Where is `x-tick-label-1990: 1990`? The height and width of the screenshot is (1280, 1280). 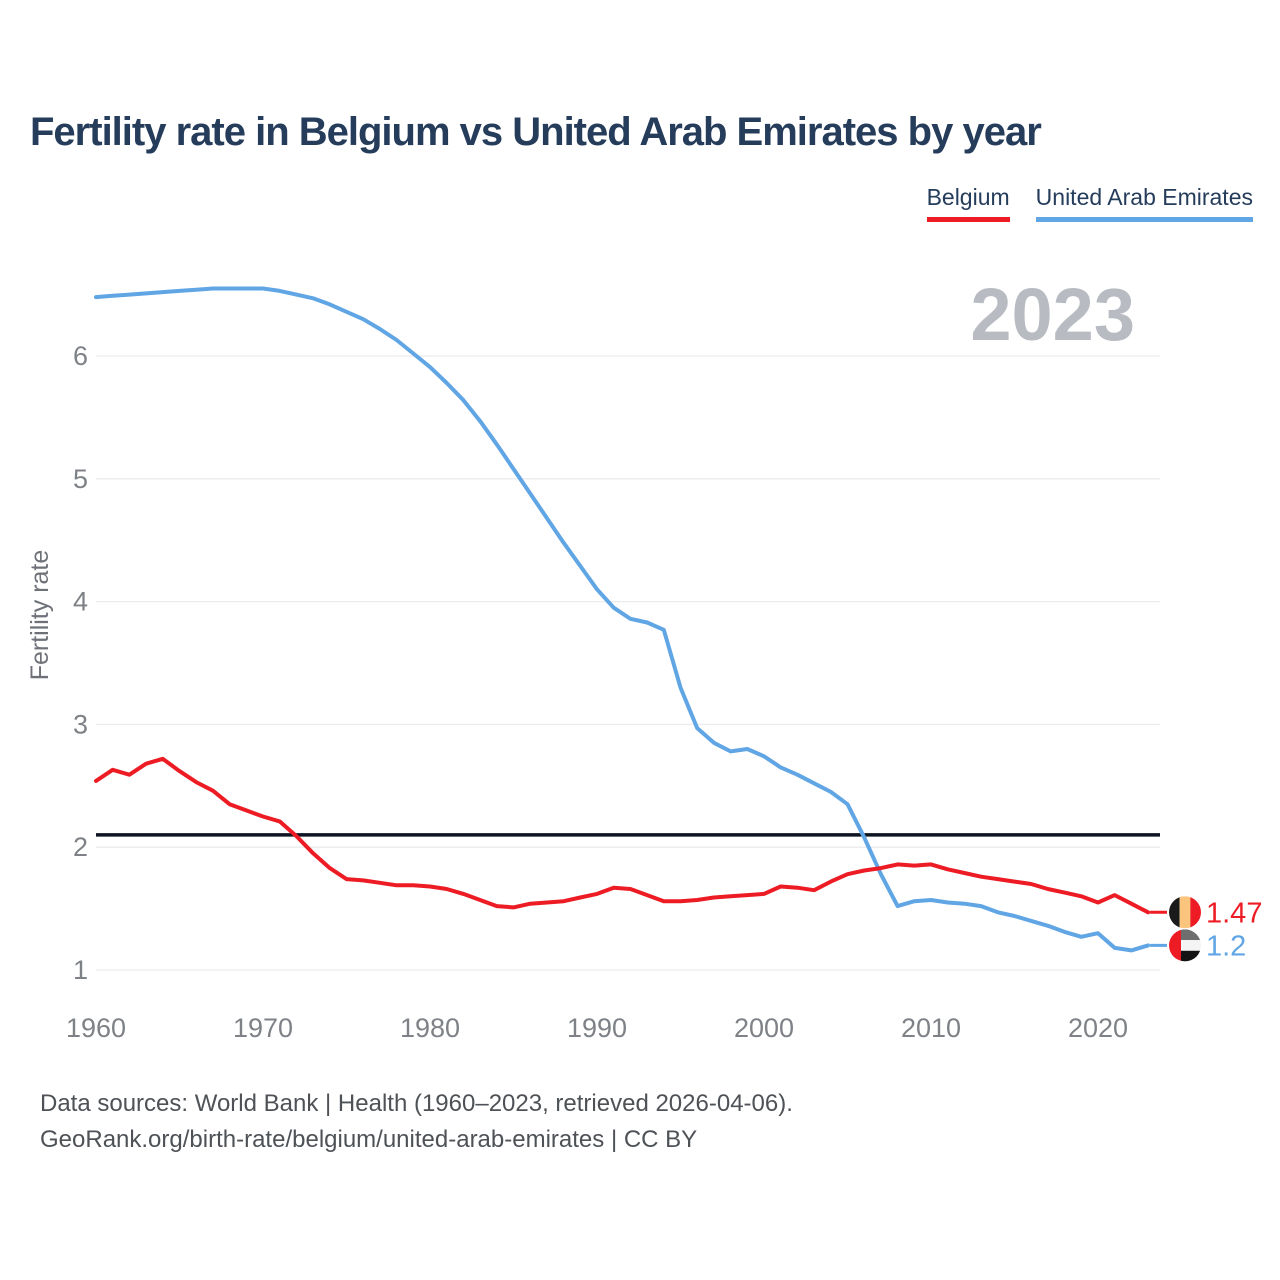 x-tick-label-1990: 1990 is located at coordinates (597, 1028).